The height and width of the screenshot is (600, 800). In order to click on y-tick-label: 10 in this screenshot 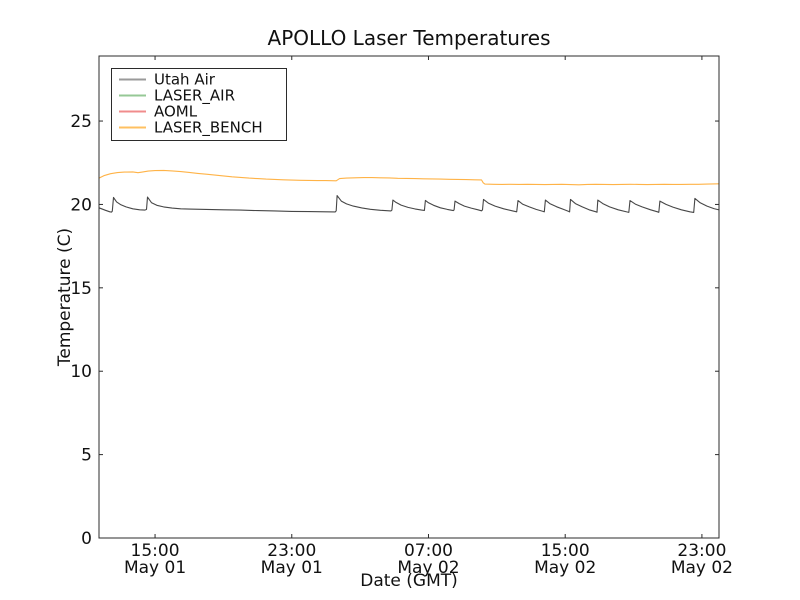, I will do `click(81, 372)`.